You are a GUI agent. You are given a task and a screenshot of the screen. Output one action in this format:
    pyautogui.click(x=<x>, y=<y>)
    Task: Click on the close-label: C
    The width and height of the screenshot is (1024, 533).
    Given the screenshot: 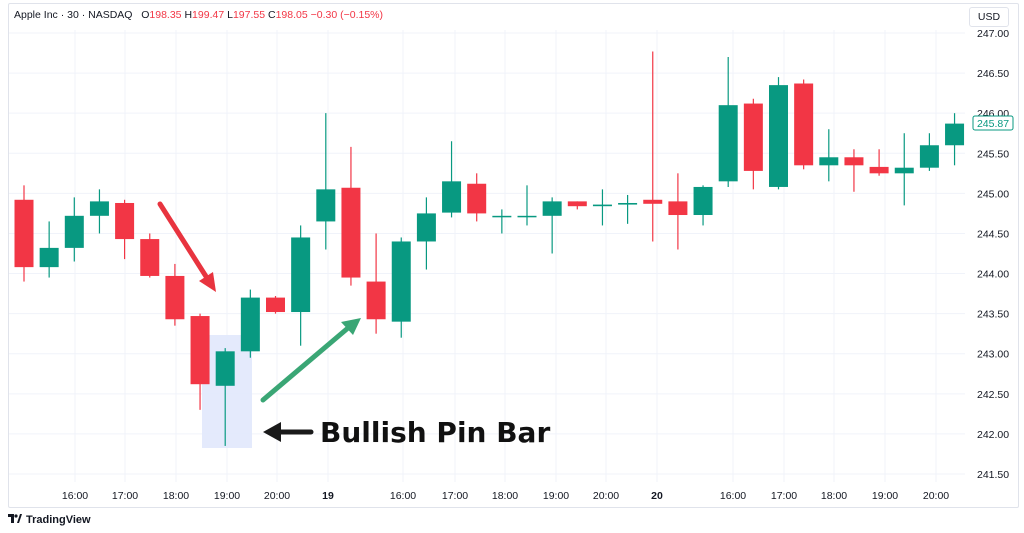 What is the action you would take?
    pyautogui.click(x=271, y=15)
    